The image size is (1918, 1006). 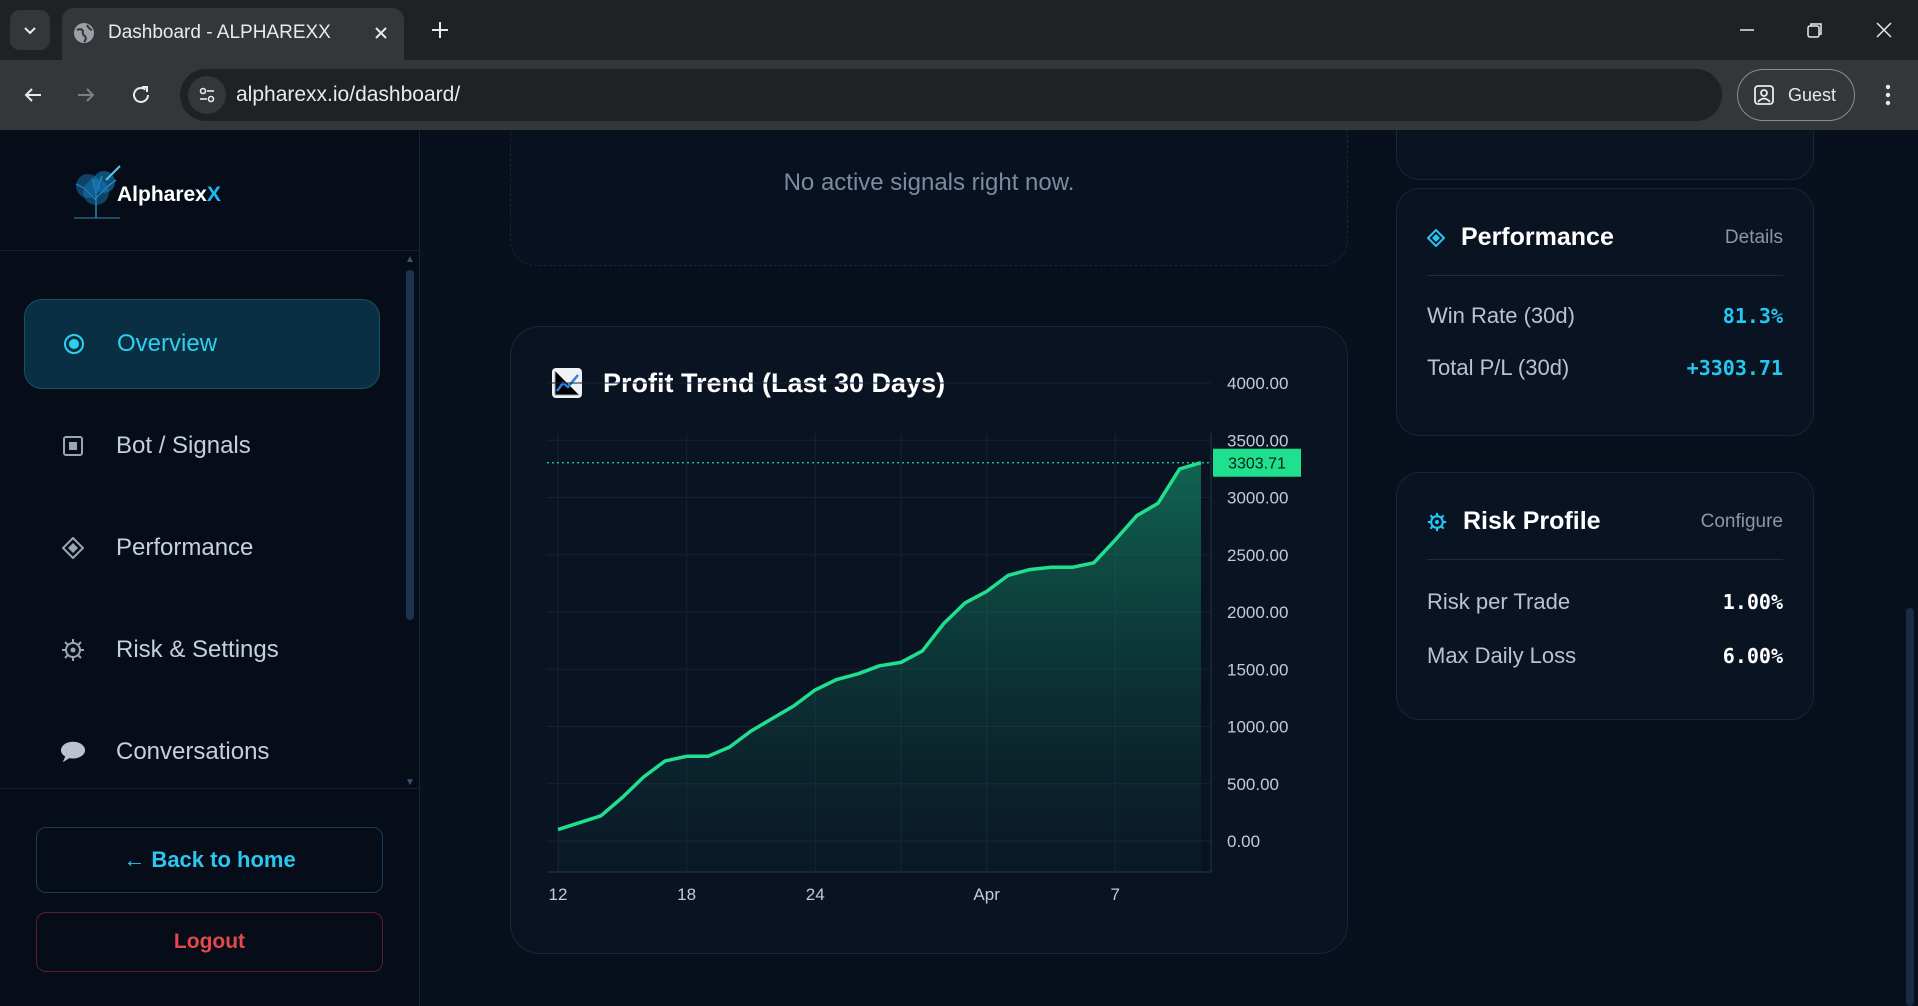 What do you see at coordinates (197, 649) in the screenshot?
I see `sidebar-item-label: Risk & Settings` at bounding box center [197, 649].